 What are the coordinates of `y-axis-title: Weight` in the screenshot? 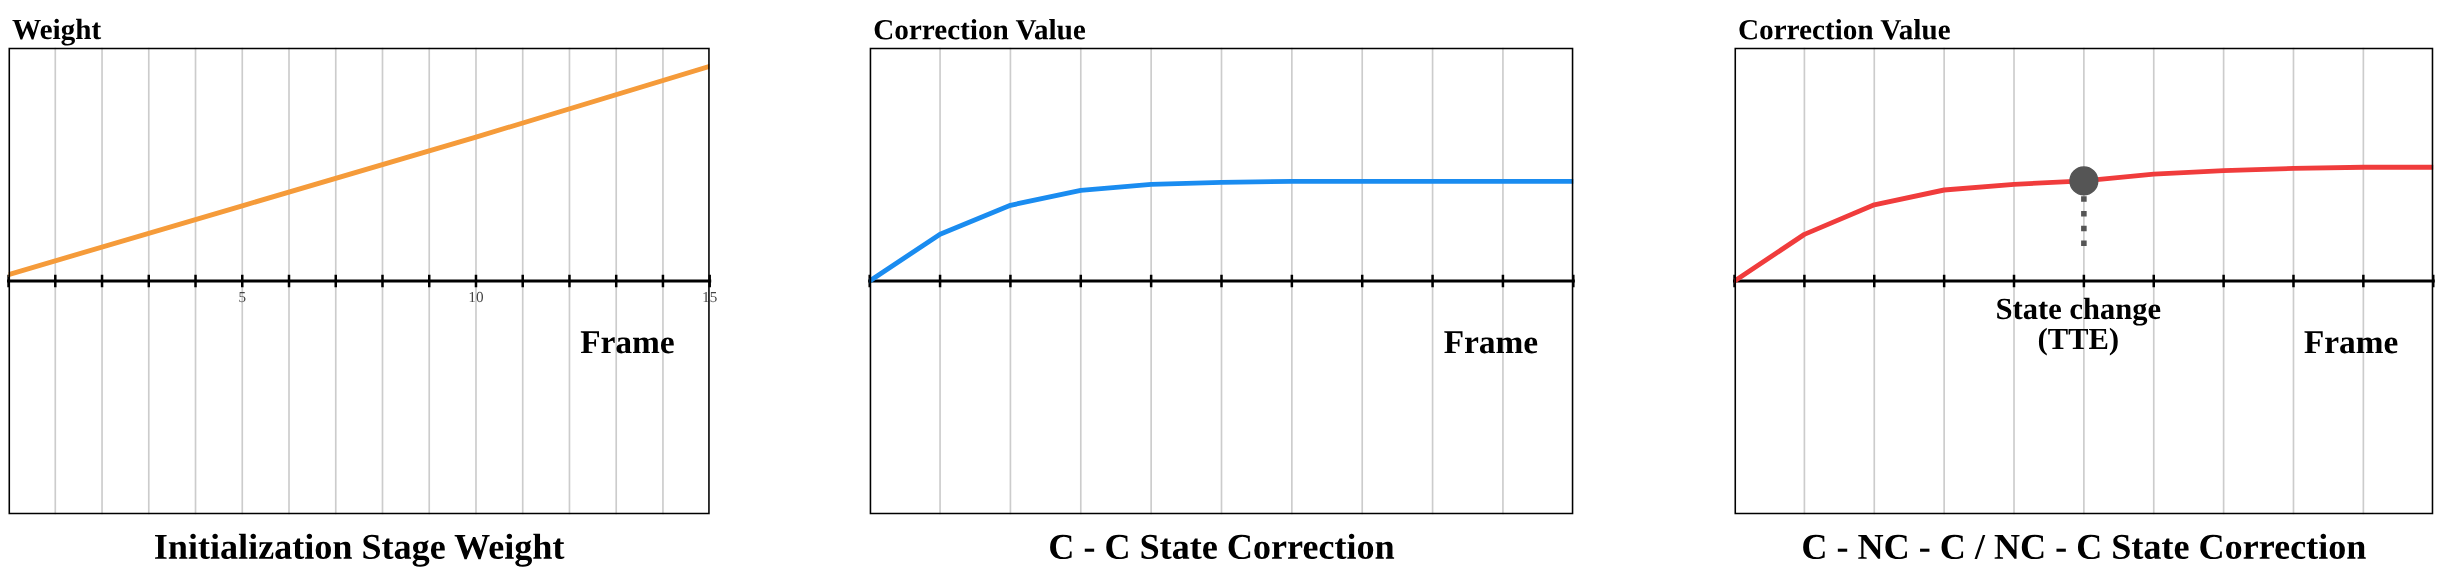 It's located at (57, 32).